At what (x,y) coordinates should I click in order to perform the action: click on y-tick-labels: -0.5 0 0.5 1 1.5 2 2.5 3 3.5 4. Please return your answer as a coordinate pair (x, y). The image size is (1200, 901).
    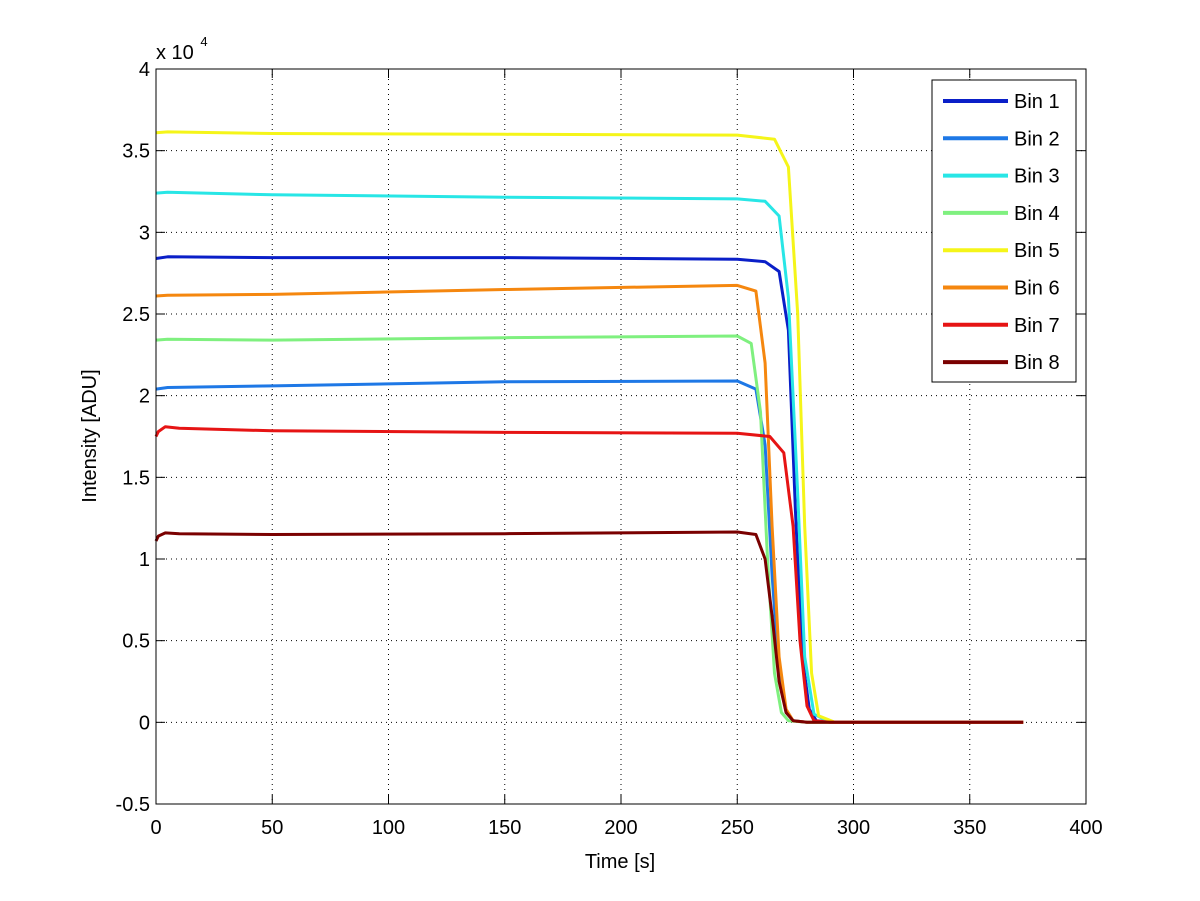
    Looking at the image, I should click on (133, 437).